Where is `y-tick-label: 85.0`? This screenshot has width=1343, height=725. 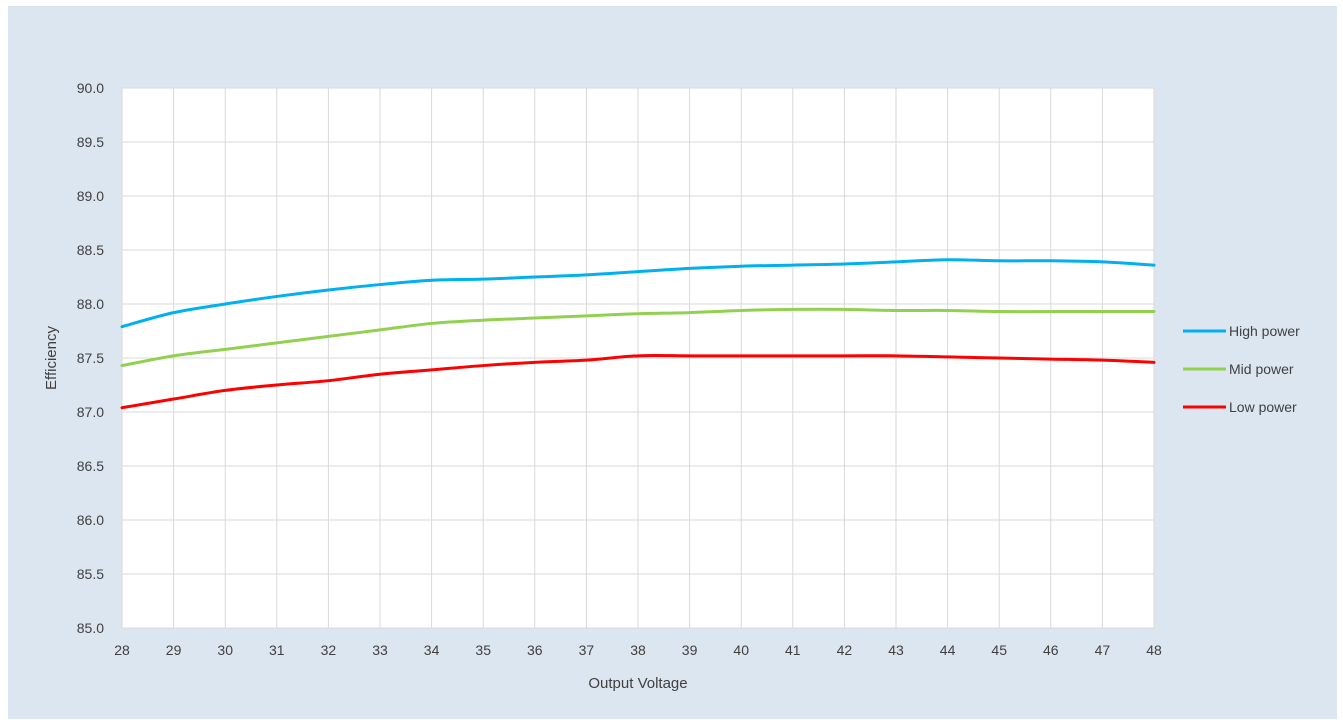 y-tick-label: 85.0 is located at coordinates (90, 628).